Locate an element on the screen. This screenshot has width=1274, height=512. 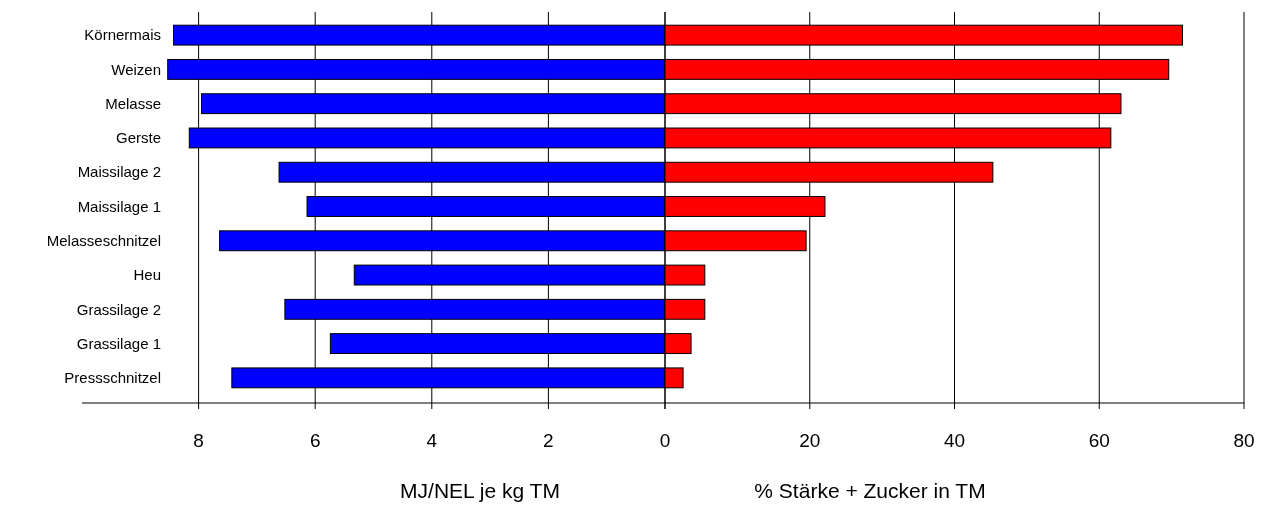
x-tick-label: 2 is located at coordinates (548, 440).